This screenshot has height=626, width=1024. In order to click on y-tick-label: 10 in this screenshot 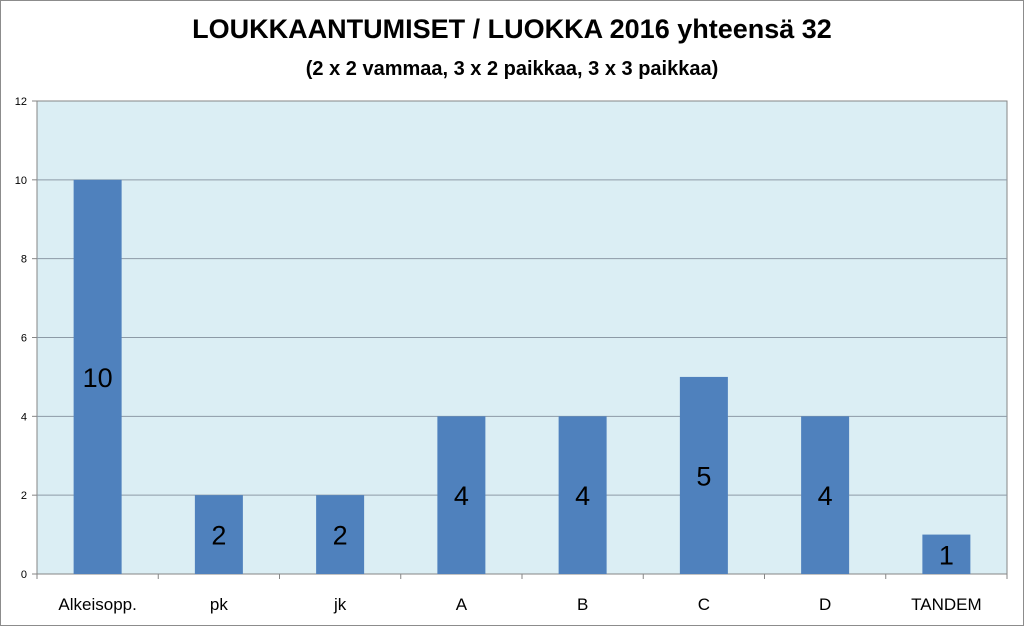, I will do `click(21, 181)`.